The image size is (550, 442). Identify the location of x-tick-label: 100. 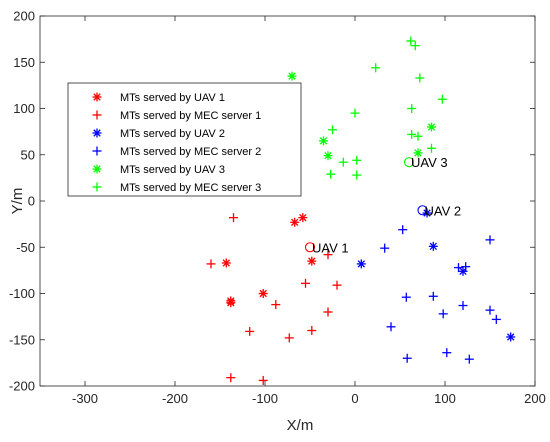
(445, 398).